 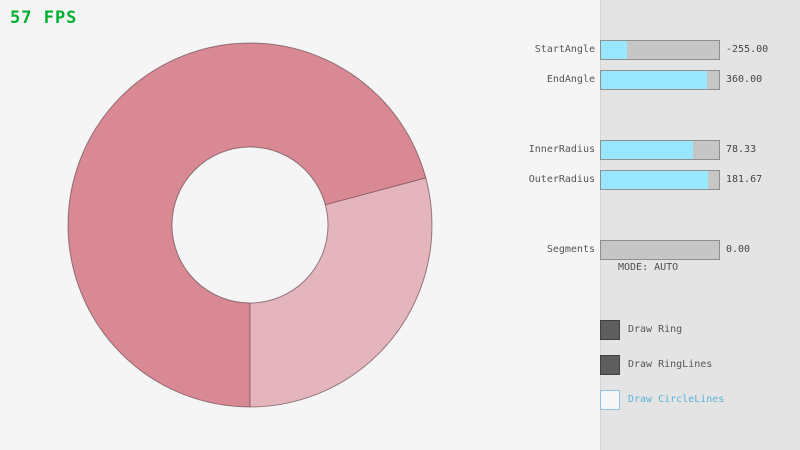 I want to click on outer-radius-label: OuterRadius, so click(x=561, y=179).